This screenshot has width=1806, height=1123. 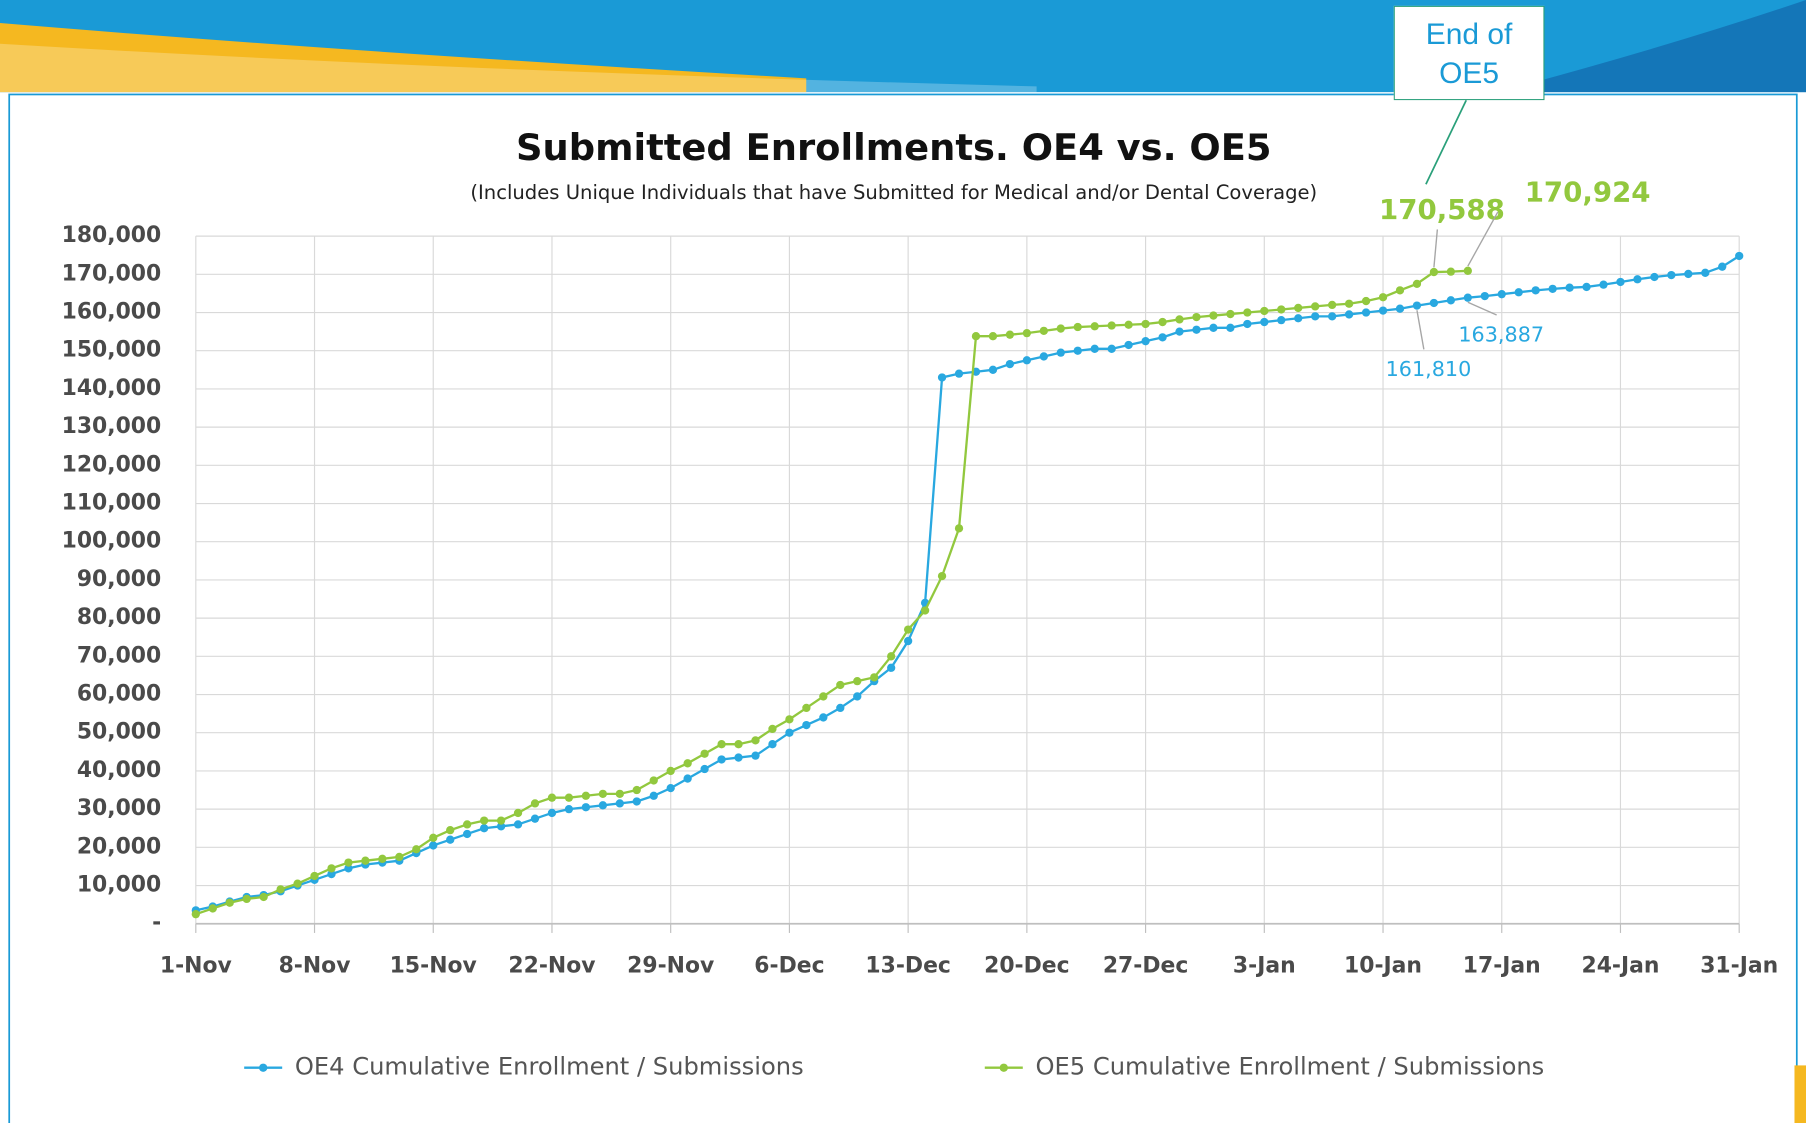 I want to click on x-tick-label: 1-Nov, so click(x=196, y=965).